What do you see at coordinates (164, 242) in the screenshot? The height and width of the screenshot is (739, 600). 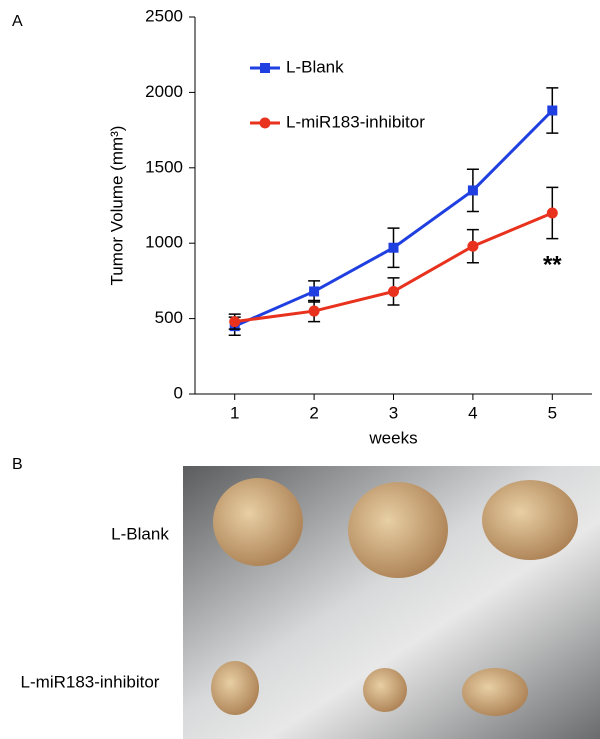 I see `y-tick-label: 1000` at bounding box center [164, 242].